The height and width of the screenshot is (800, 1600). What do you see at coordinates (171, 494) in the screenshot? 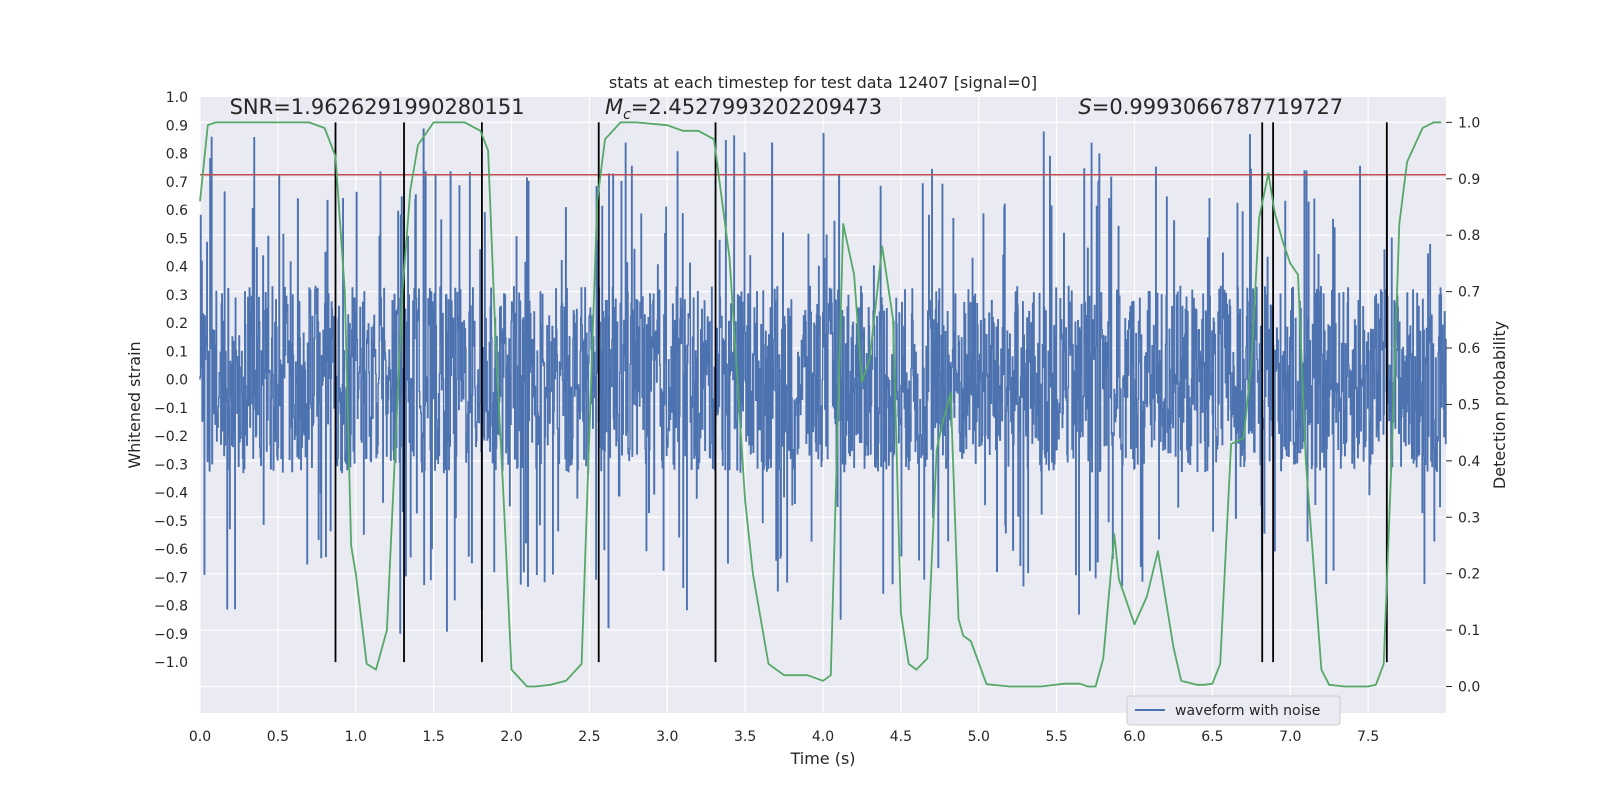
I see `y-tick-label: −0.4` at bounding box center [171, 494].